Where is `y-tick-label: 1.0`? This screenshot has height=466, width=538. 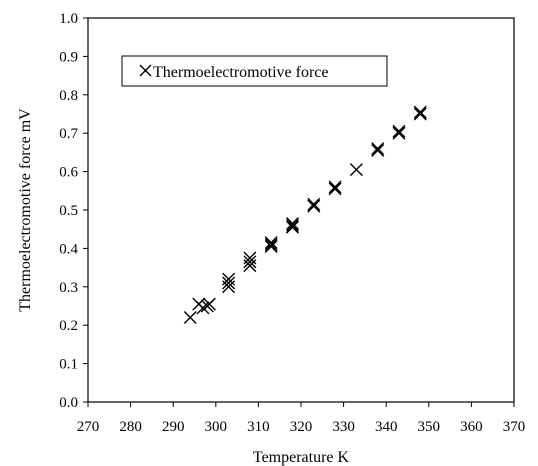 y-tick-label: 1.0 is located at coordinates (68, 19).